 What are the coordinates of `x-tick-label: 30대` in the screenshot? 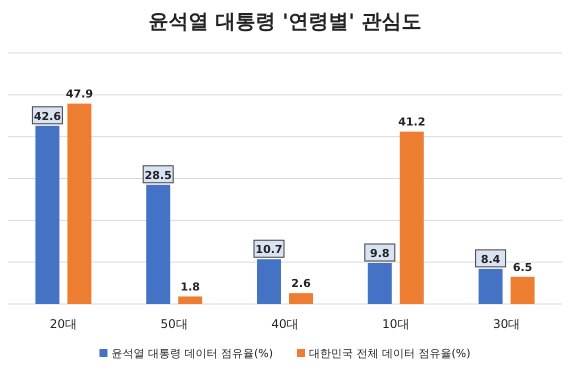 It's located at (506, 324).